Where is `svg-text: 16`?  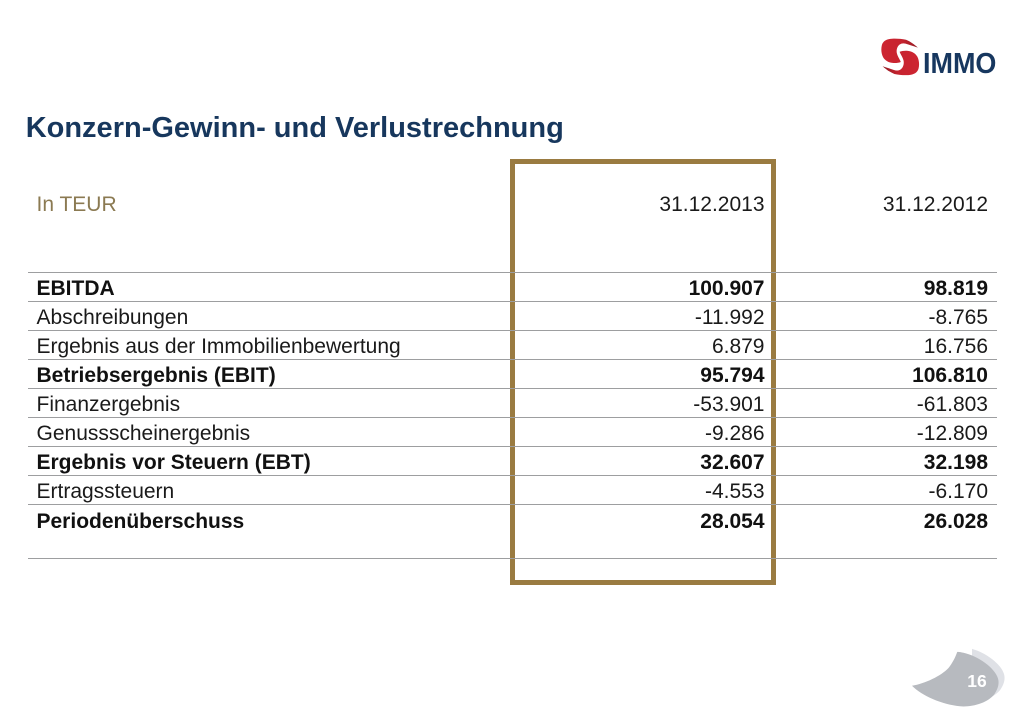 svg-text: 16 is located at coordinates (977, 681).